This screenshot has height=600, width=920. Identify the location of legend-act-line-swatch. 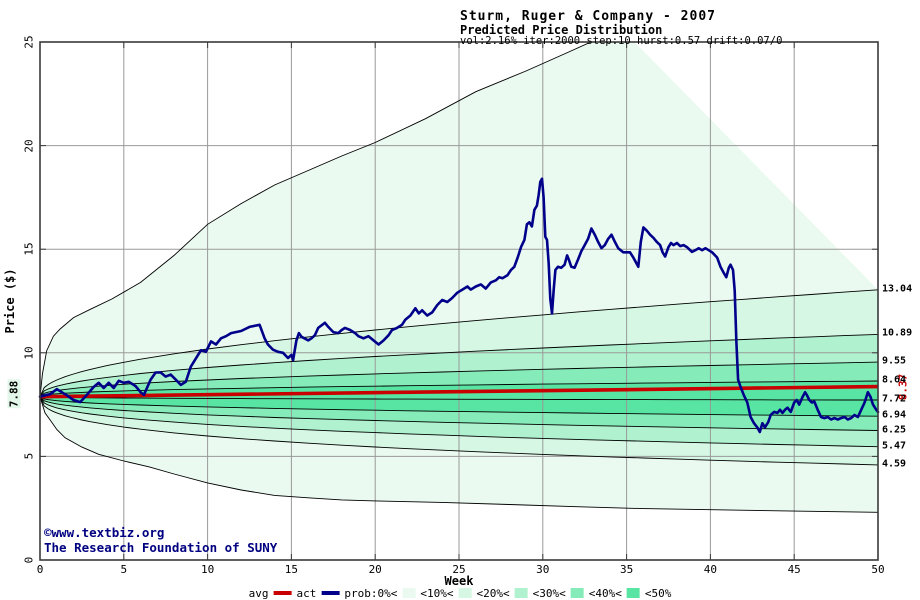
(330, 593).